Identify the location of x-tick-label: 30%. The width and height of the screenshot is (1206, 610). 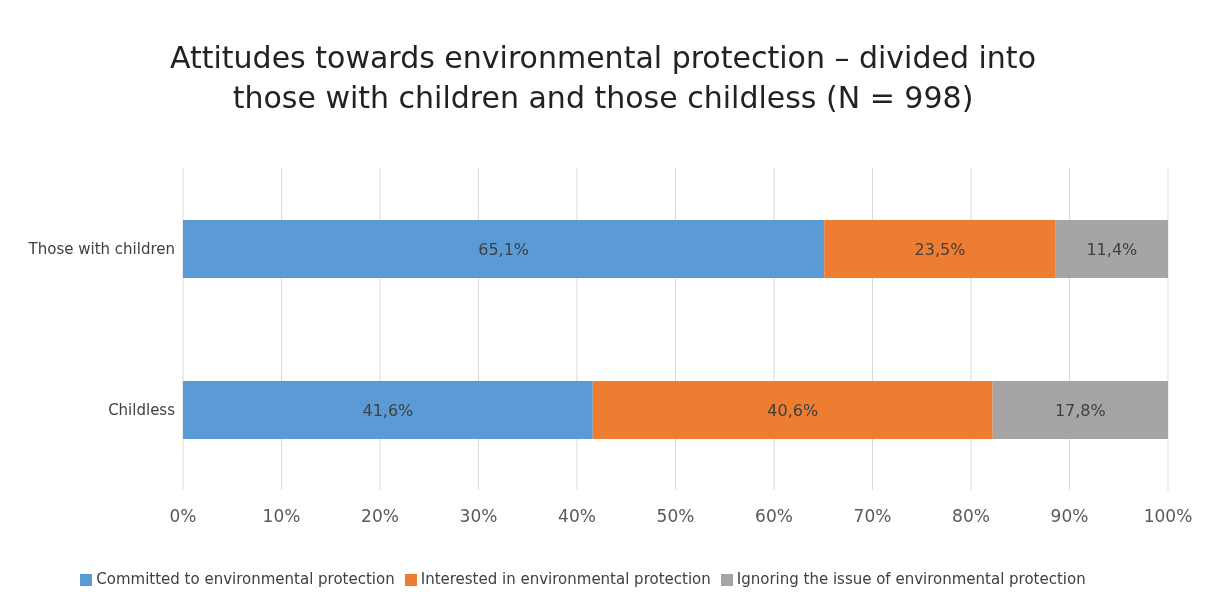
(478, 516).